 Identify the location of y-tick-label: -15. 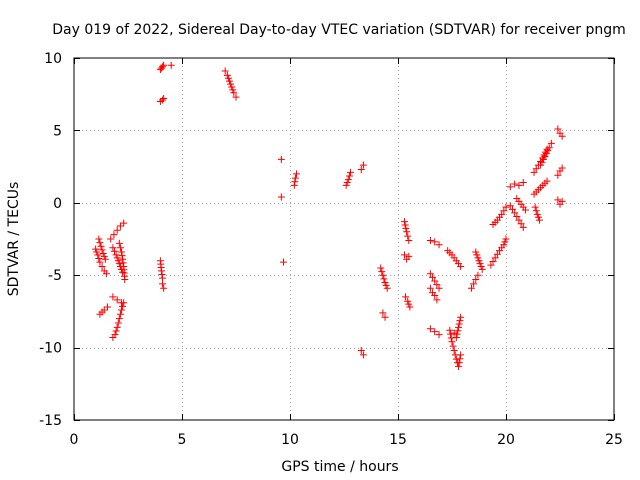
(50, 421).